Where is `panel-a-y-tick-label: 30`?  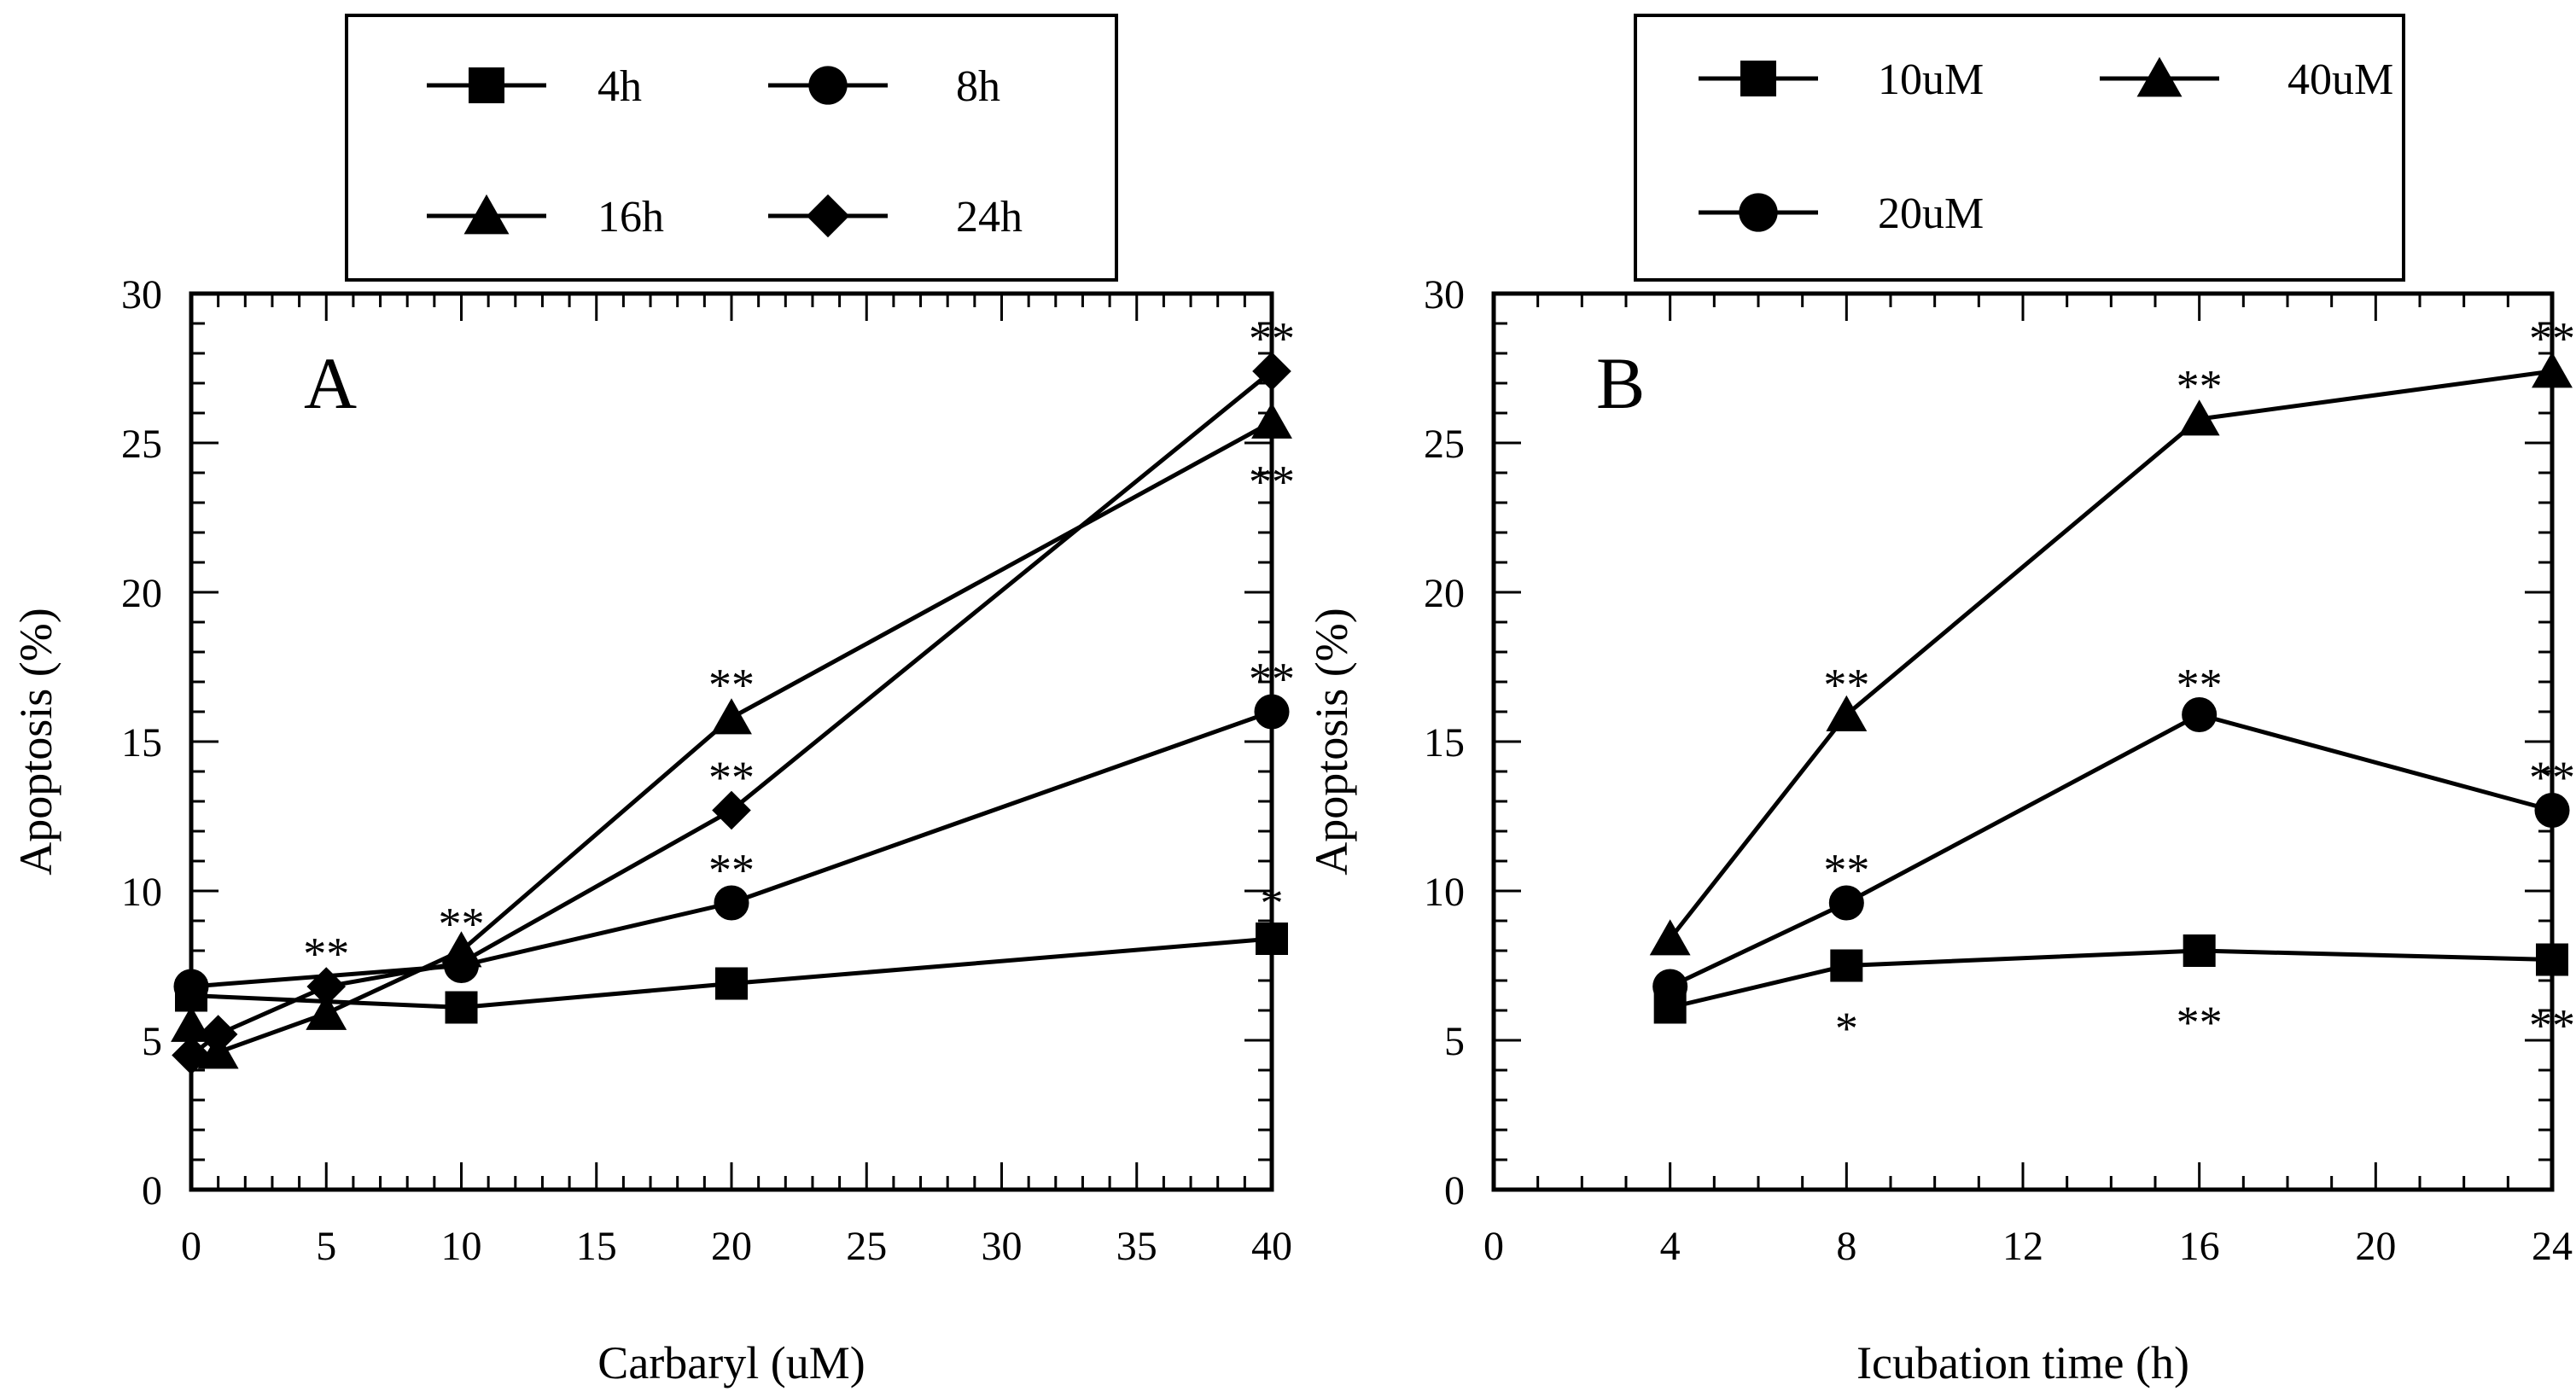
panel-a-y-tick-label: 30 is located at coordinates (141, 294).